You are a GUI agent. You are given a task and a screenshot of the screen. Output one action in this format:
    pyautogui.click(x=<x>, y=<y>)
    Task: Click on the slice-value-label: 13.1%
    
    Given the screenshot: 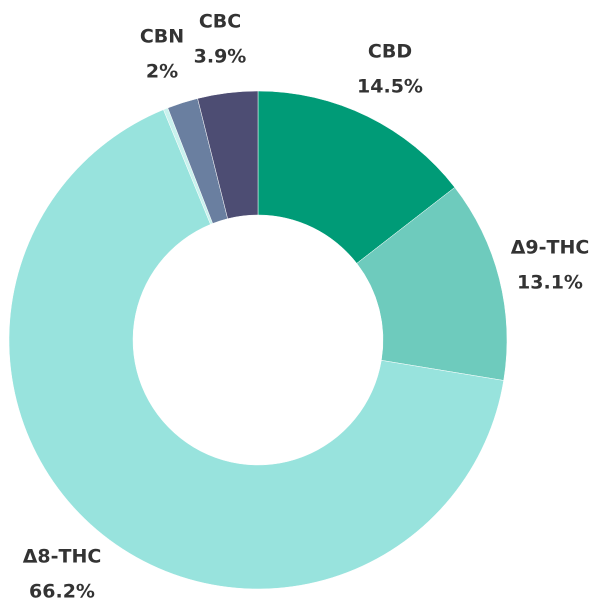 What is the action you would take?
    pyautogui.click(x=550, y=283)
    